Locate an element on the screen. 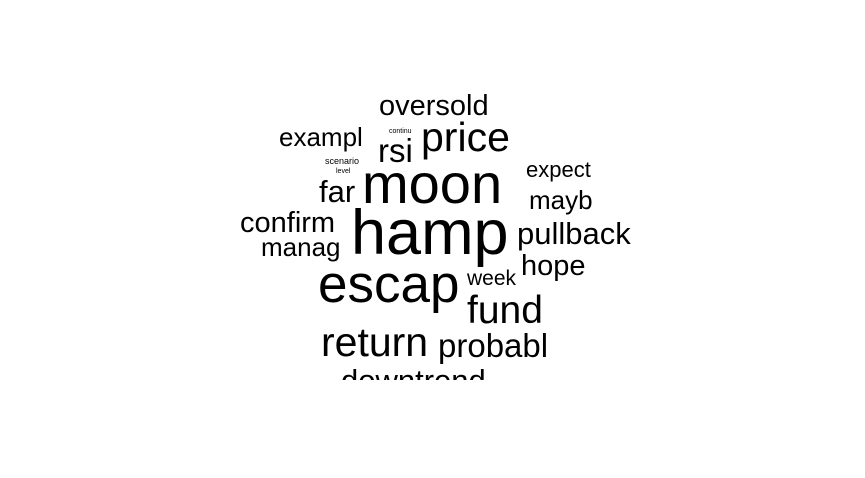 This screenshot has height=478, width=865. word-moon: moon is located at coordinates (432, 183).